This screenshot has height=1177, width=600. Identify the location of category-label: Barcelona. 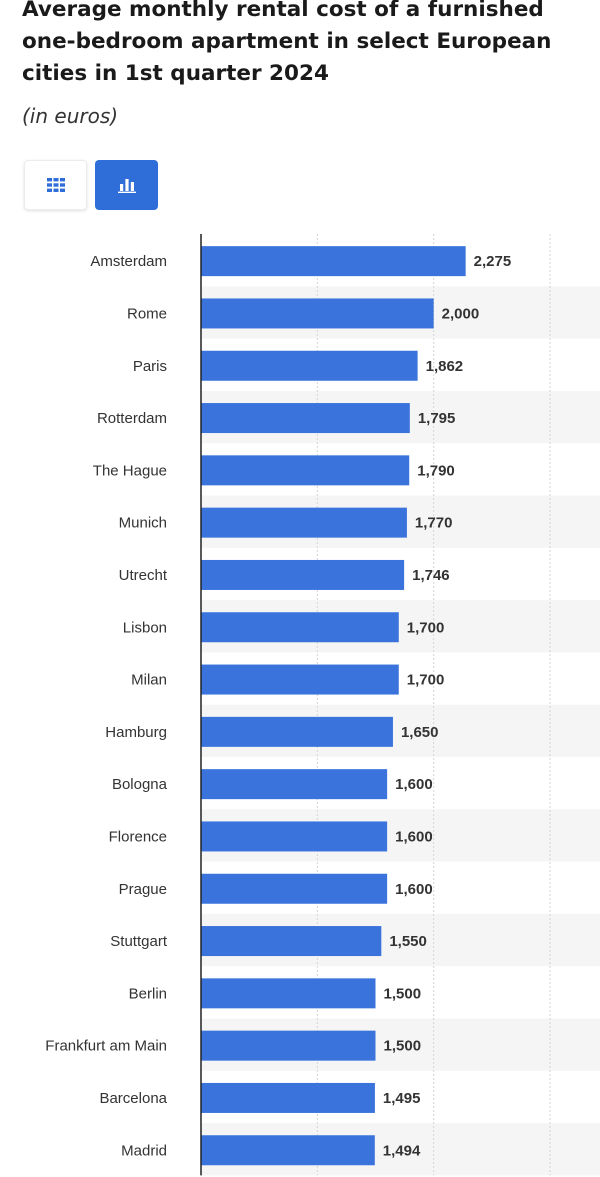
(133, 1098).